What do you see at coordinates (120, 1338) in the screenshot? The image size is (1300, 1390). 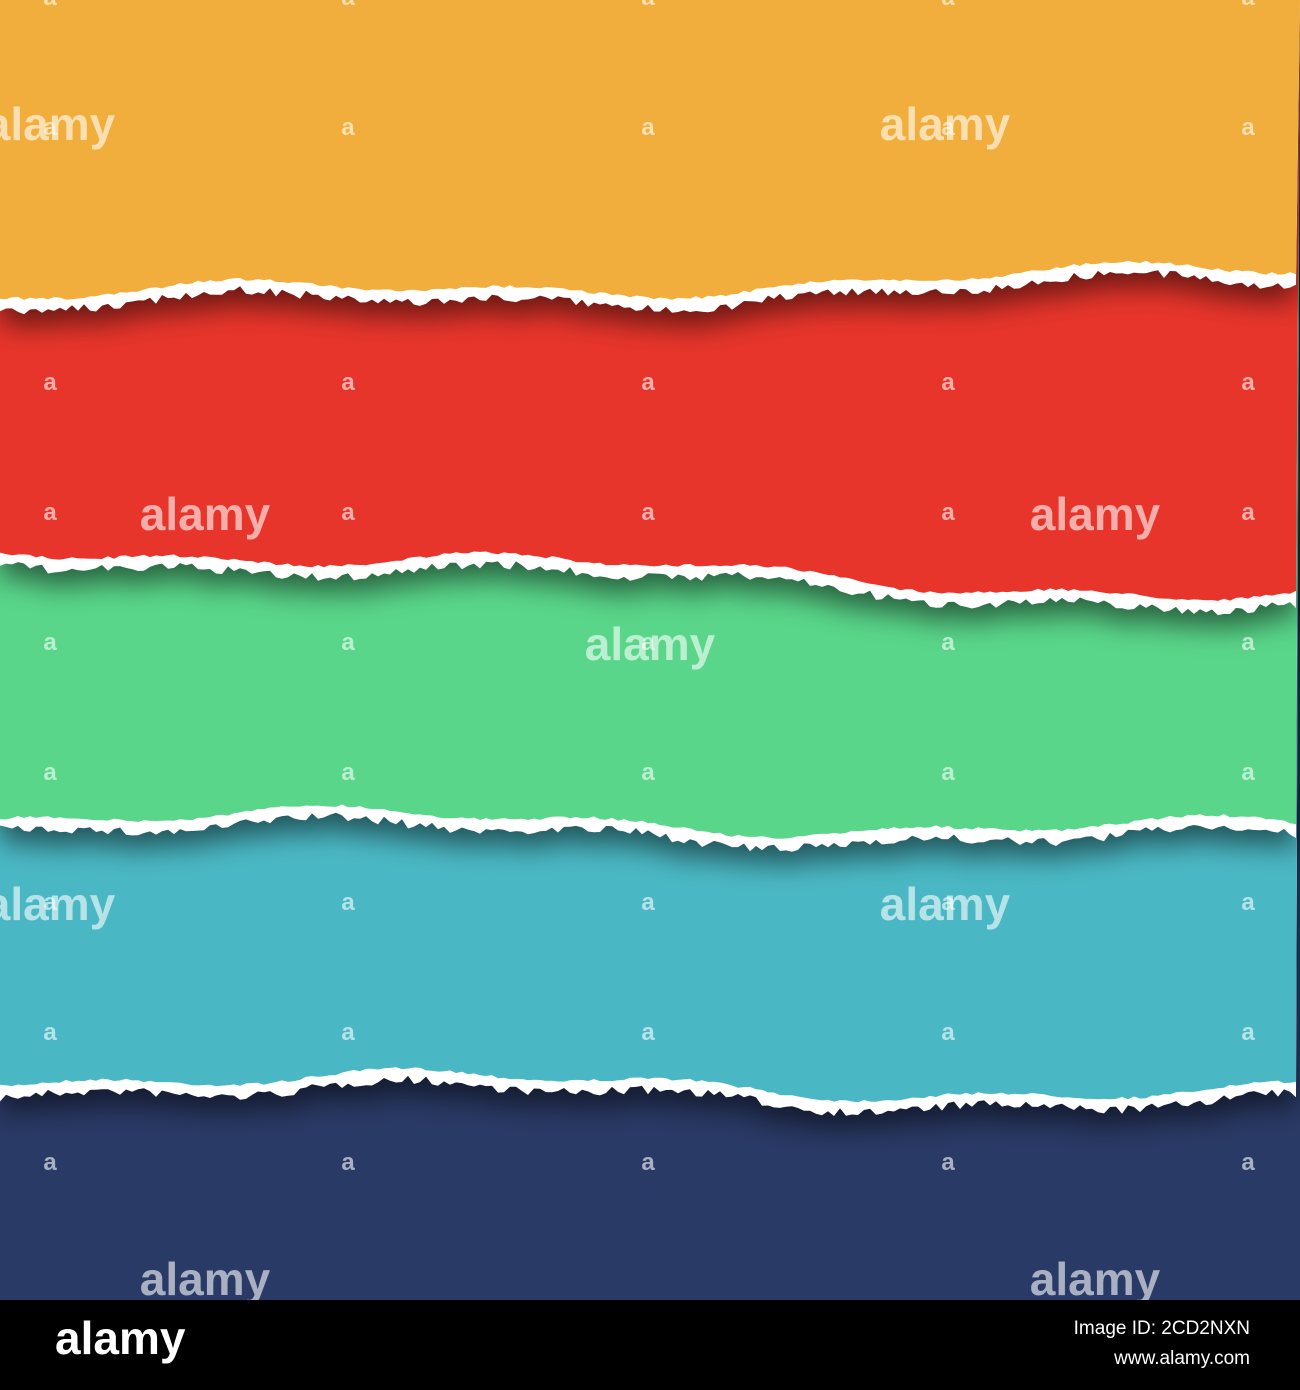 I see `footer-logo: alamy` at bounding box center [120, 1338].